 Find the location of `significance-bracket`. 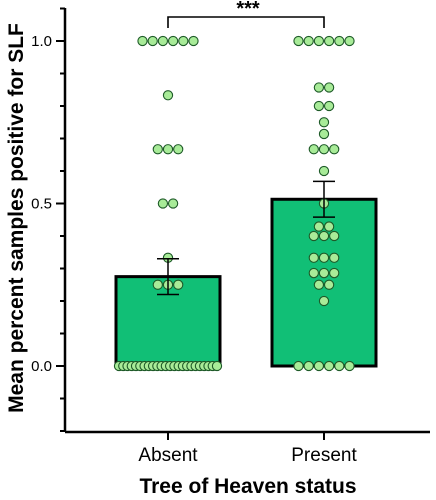

significance-bracket is located at coordinates (246, 22).